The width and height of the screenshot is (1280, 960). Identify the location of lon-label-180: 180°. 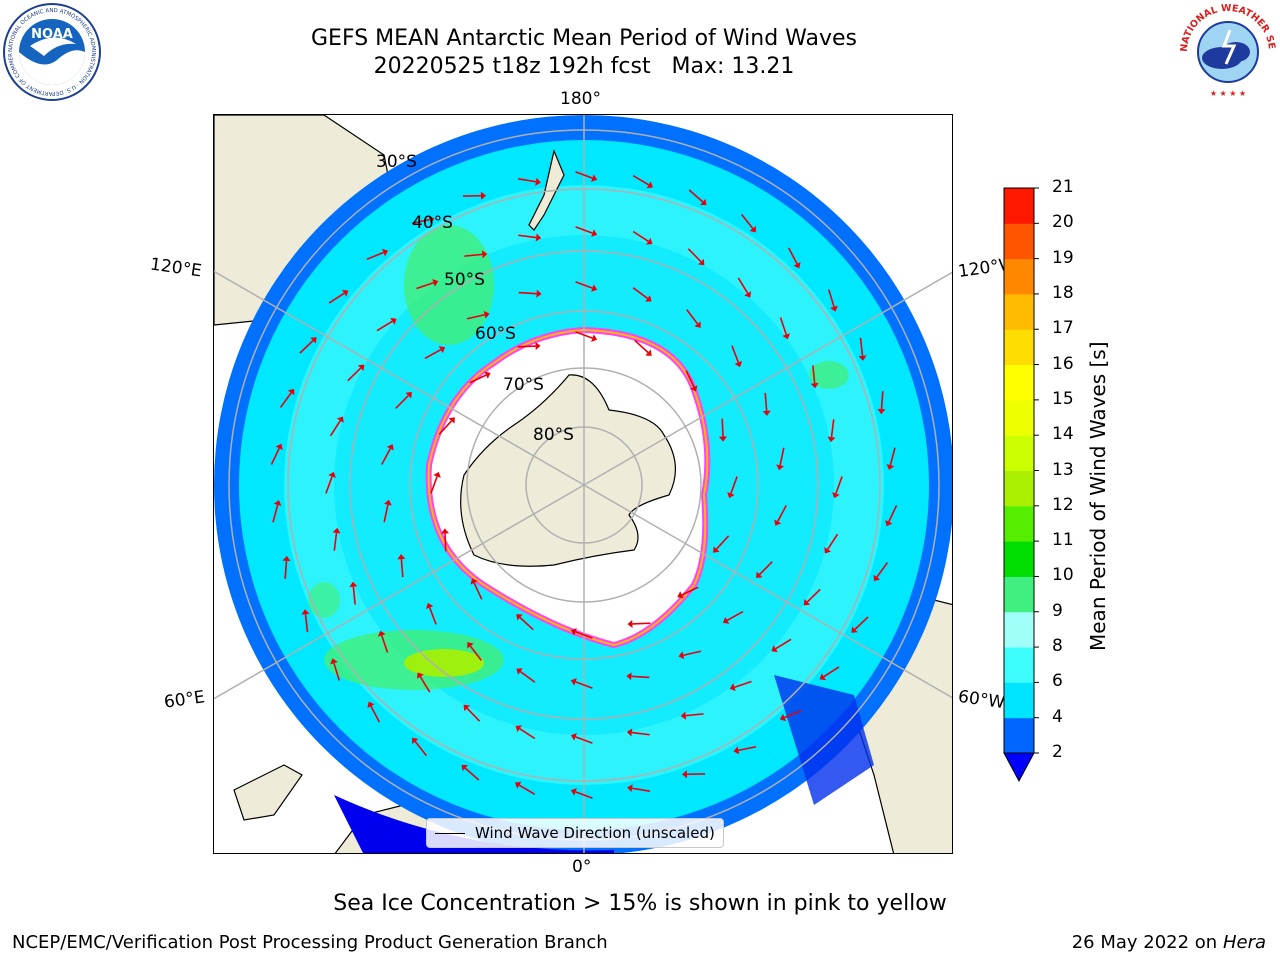
(580, 99).